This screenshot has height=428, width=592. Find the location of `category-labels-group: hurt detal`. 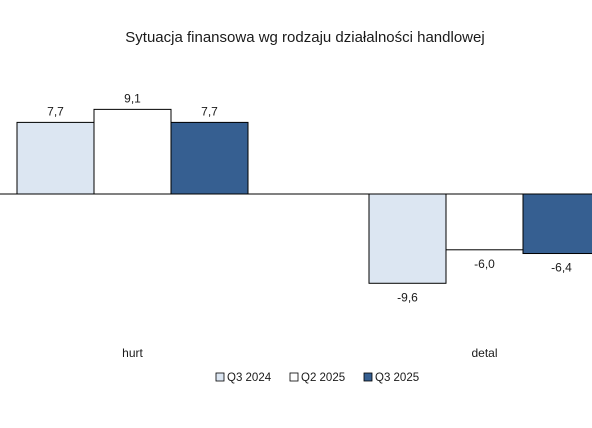

category-labels-group: hurt detal is located at coordinates (309, 353).